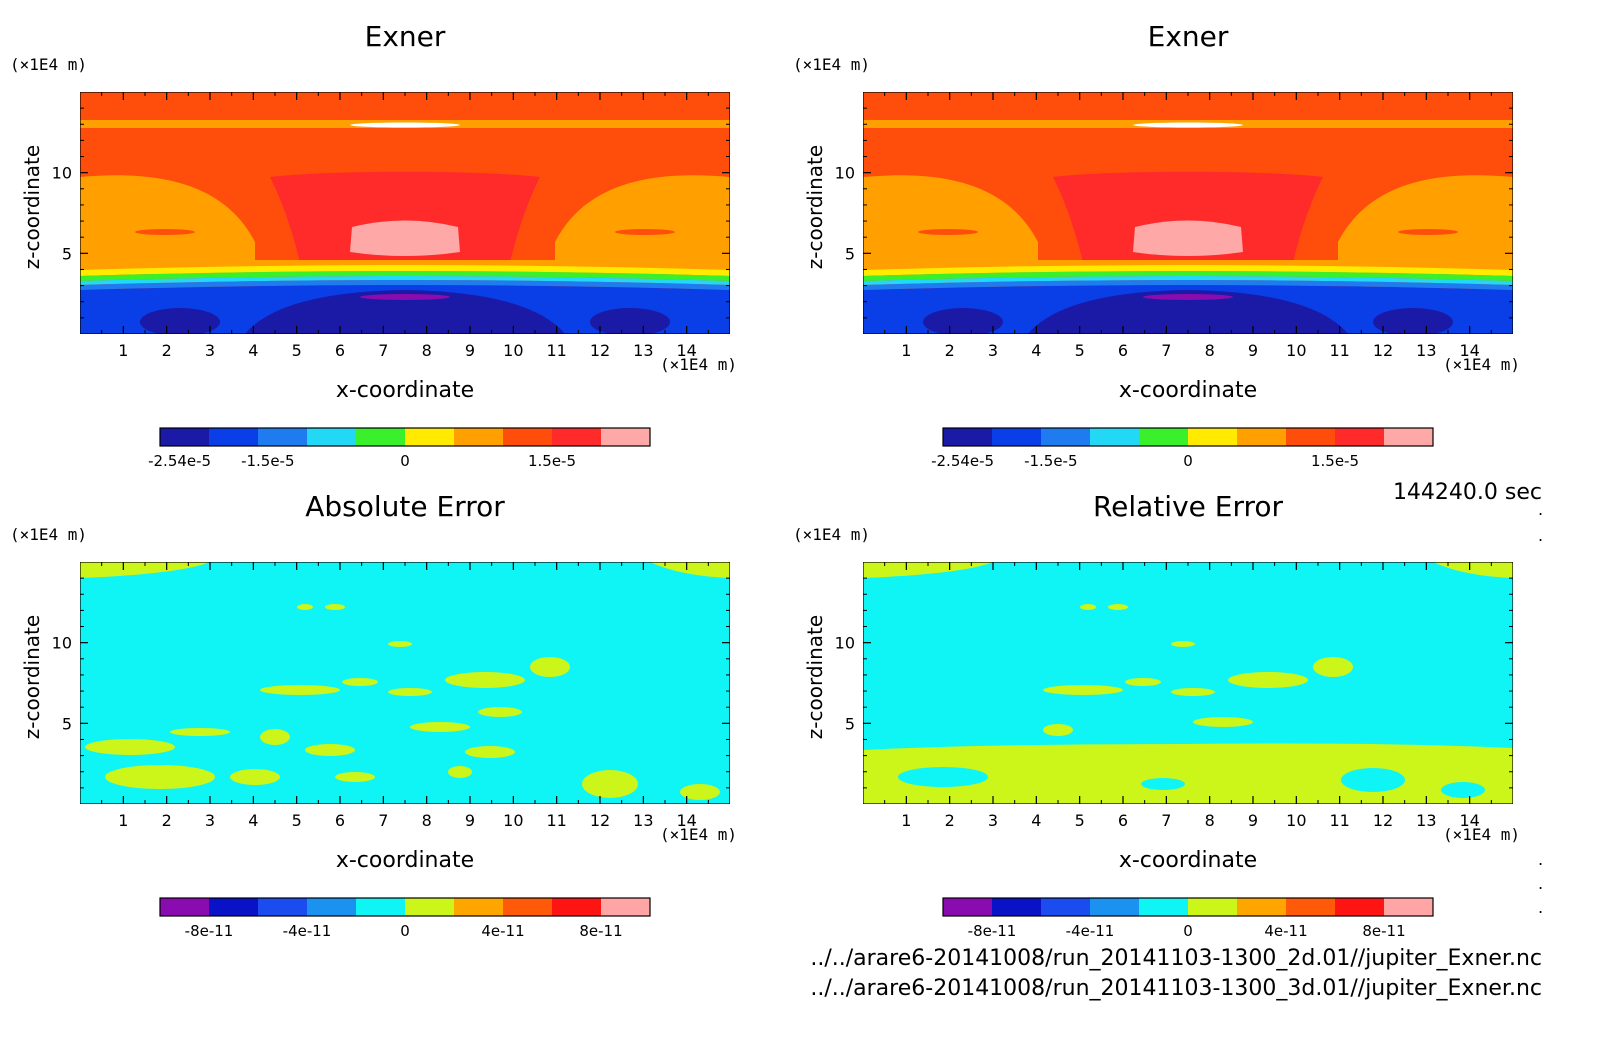  What do you see at coordinates (1188, 506) in the screenshot?
I see `chart-title: Relative Error` at bounding box center [1188, 506].